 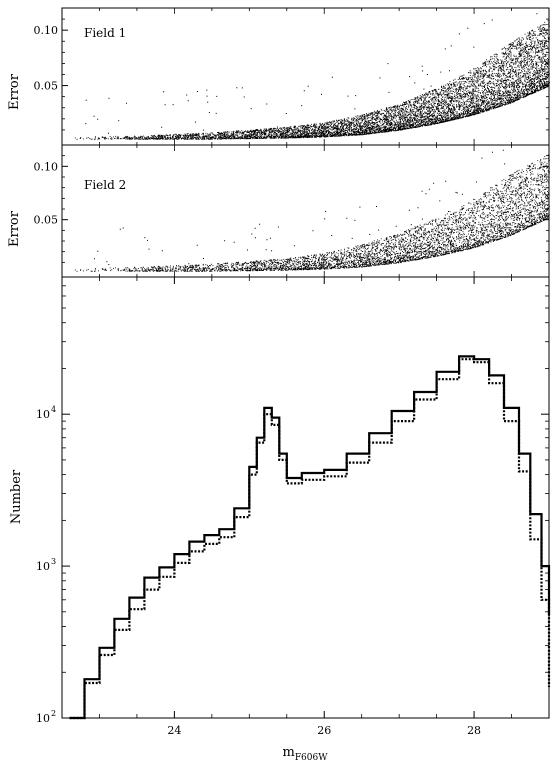 I want to click on panel-field-2-ylabel: Error, so click(x=14, y=228).